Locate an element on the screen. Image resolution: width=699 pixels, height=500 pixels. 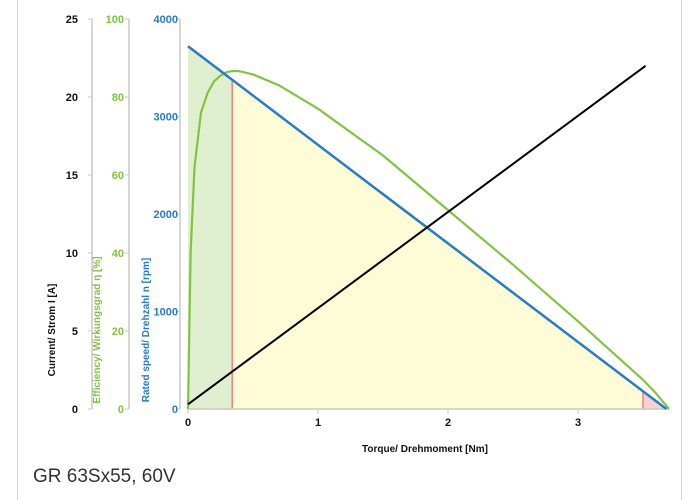
speed-tick-label: 4000 is located at coordinates (166, 20).